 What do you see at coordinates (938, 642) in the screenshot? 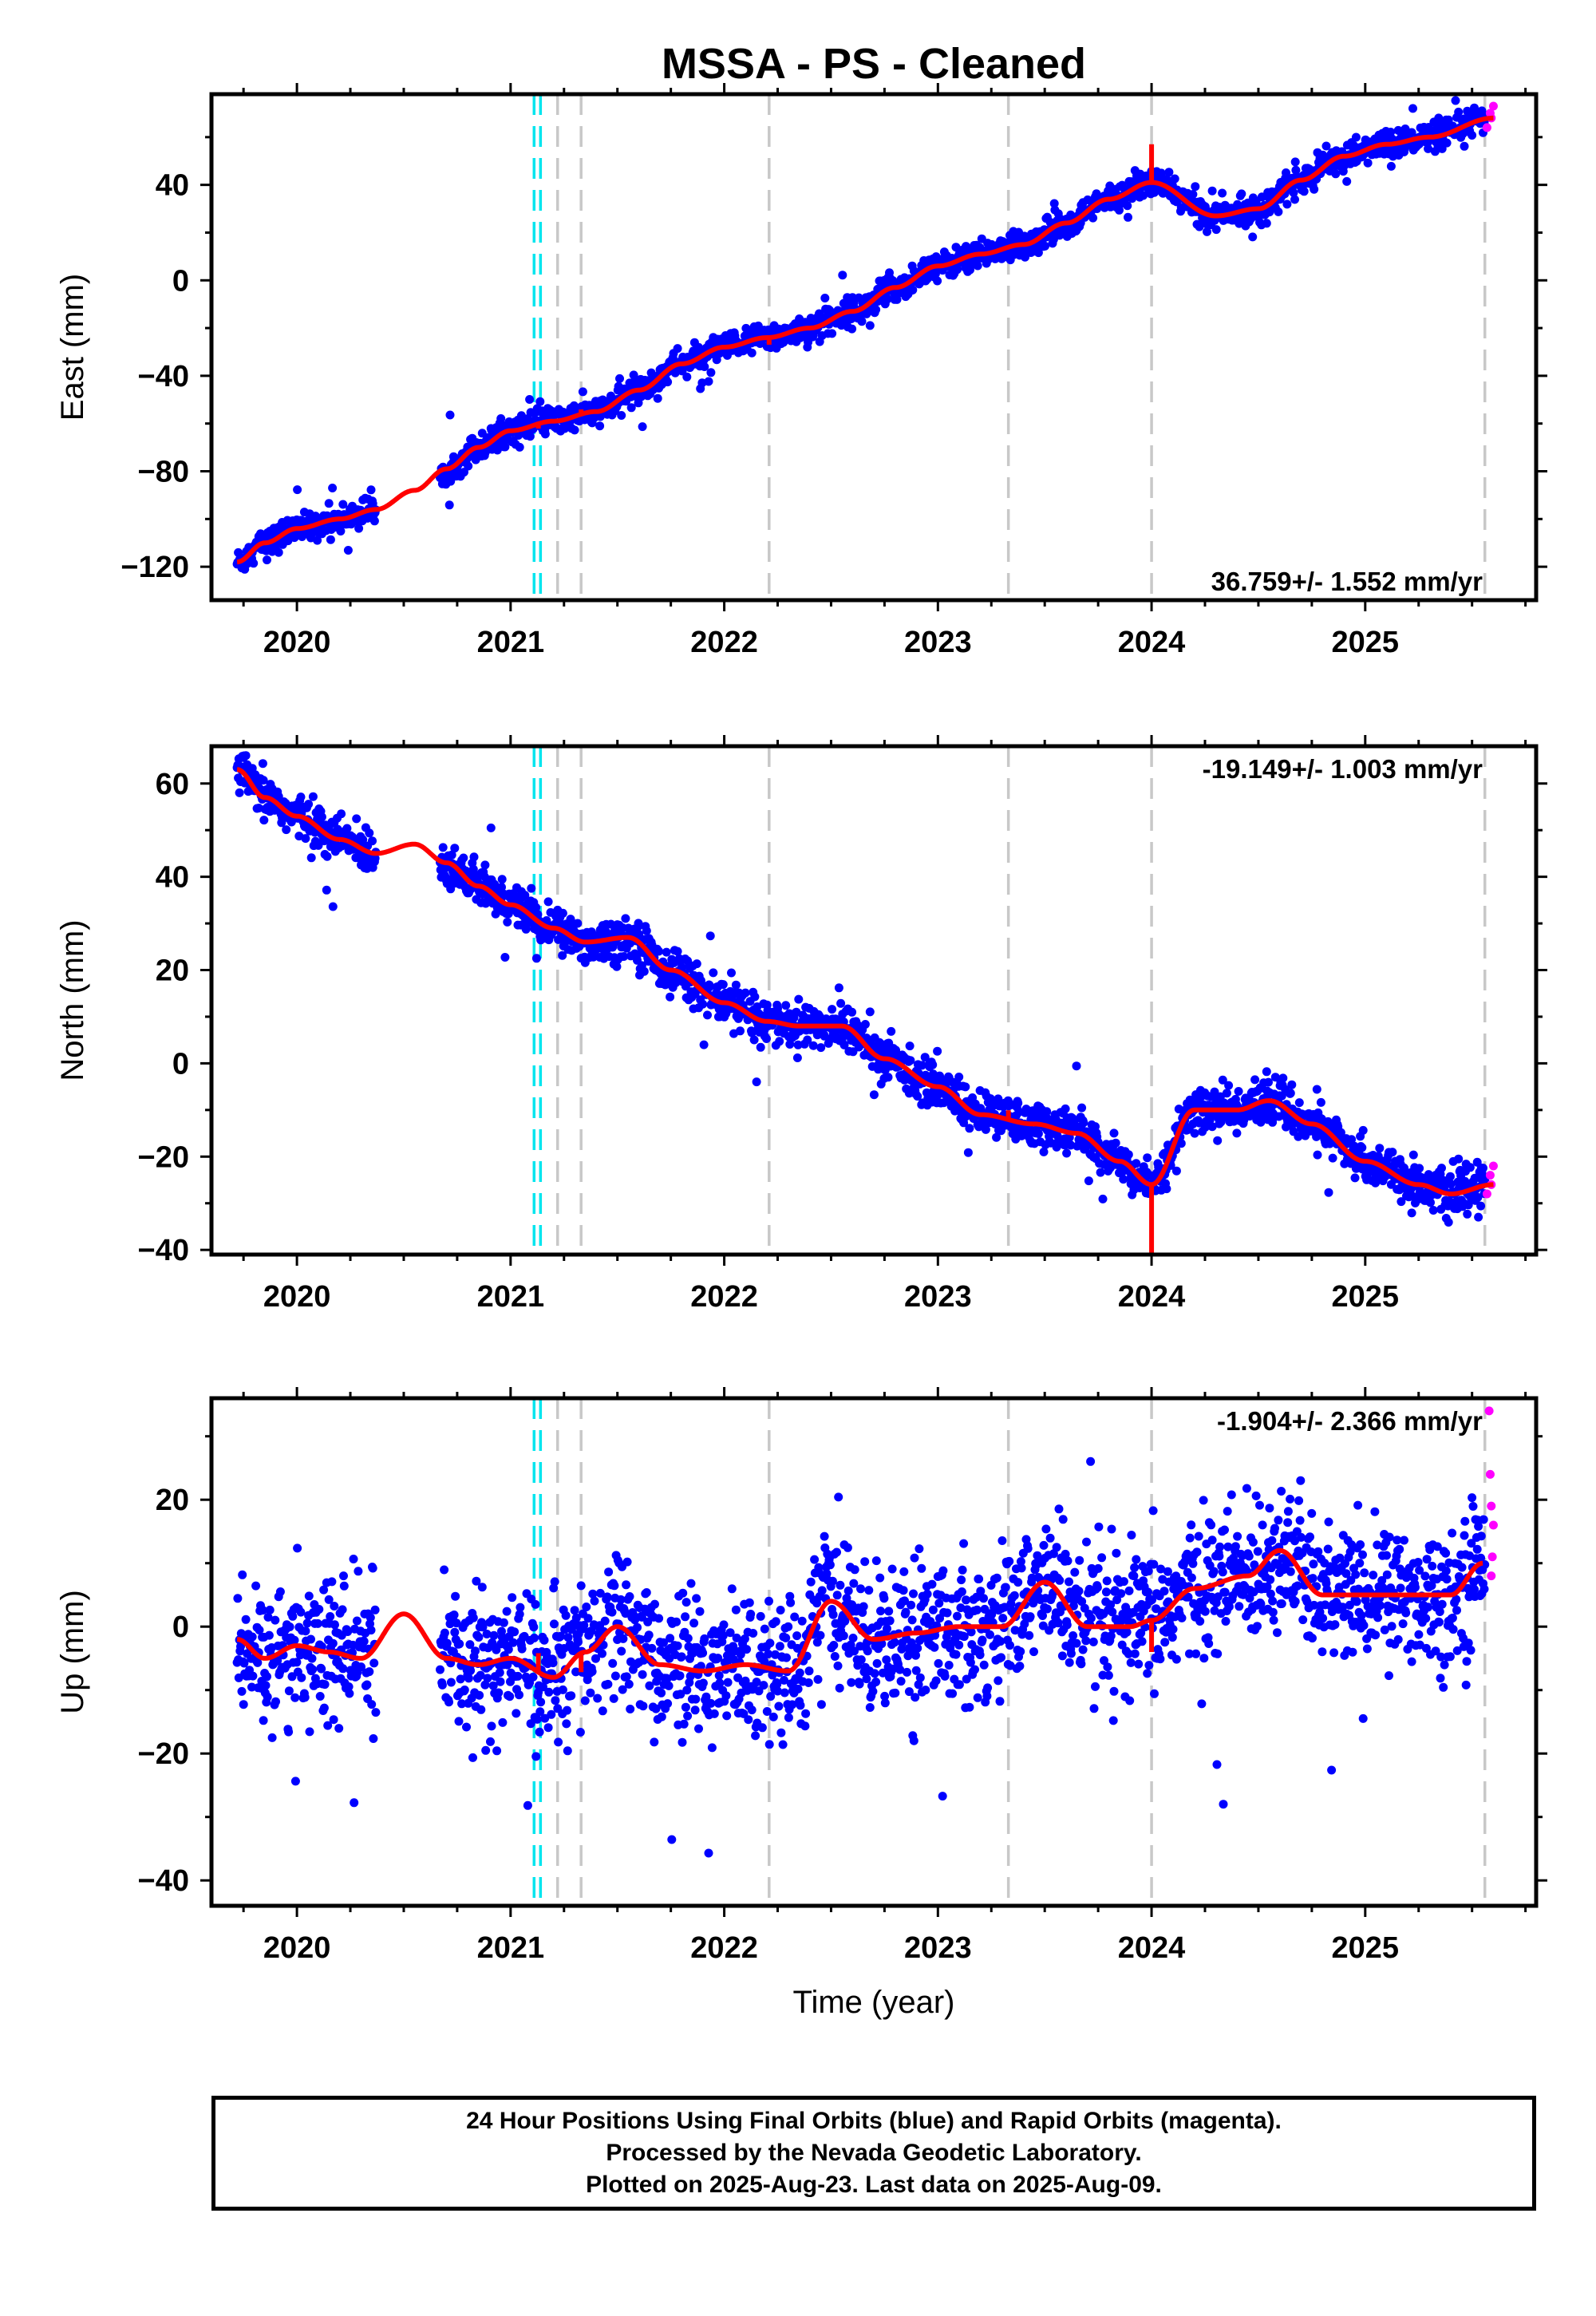
I see `x-tick-label: 2023` at bounding box center [938, 642].